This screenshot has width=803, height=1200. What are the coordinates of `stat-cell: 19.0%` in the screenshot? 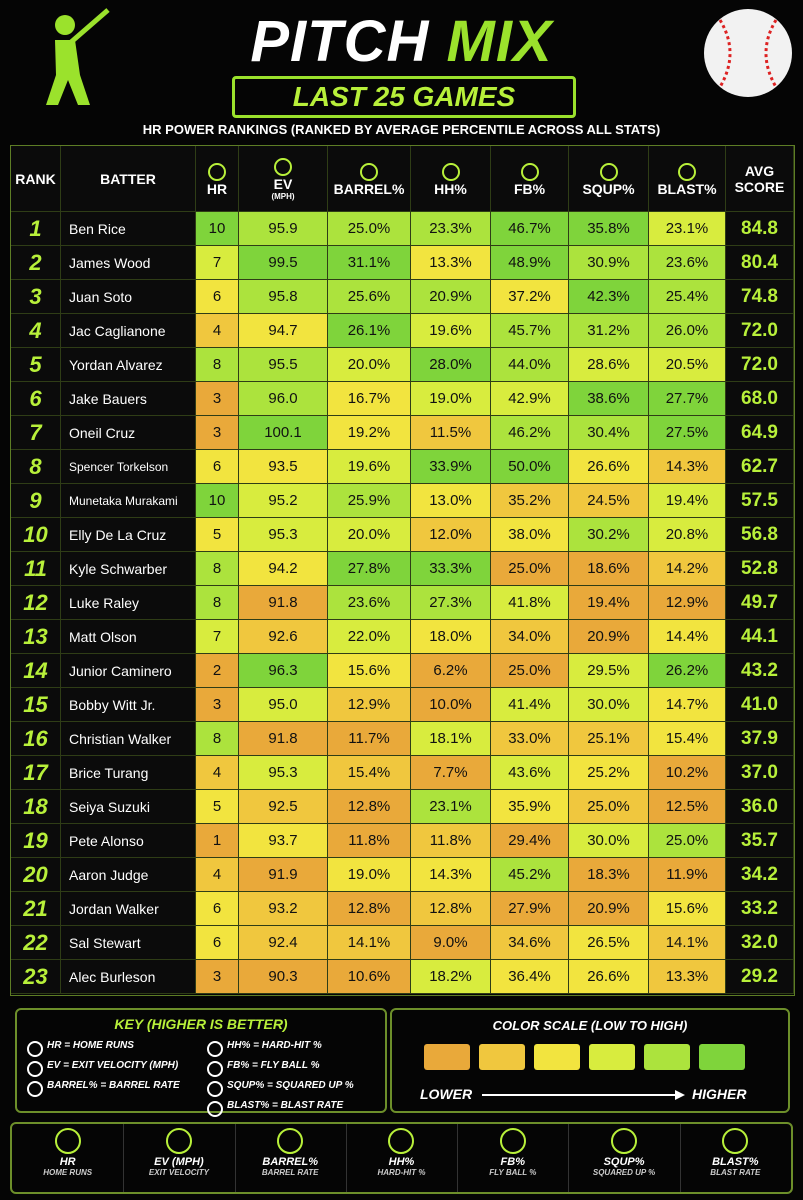 It's located at (451, 399).